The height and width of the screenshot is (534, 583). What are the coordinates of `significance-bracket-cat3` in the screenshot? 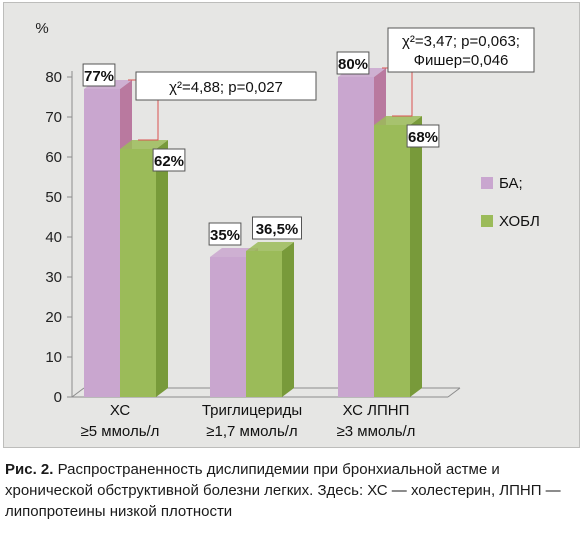 It's located at (397, 92).